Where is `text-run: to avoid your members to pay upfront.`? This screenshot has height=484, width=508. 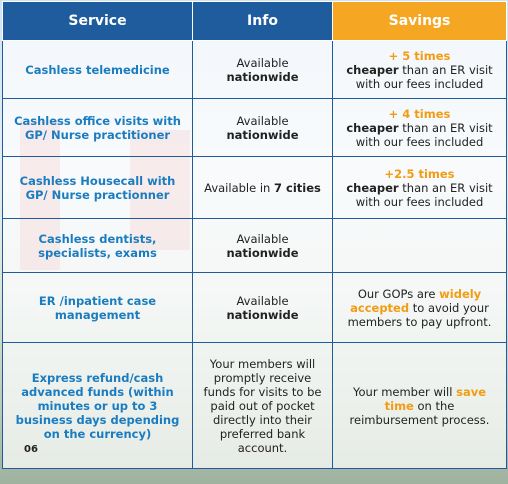 text-run: to avoid your members to pay upfront. is located at coordinates (419, 314).